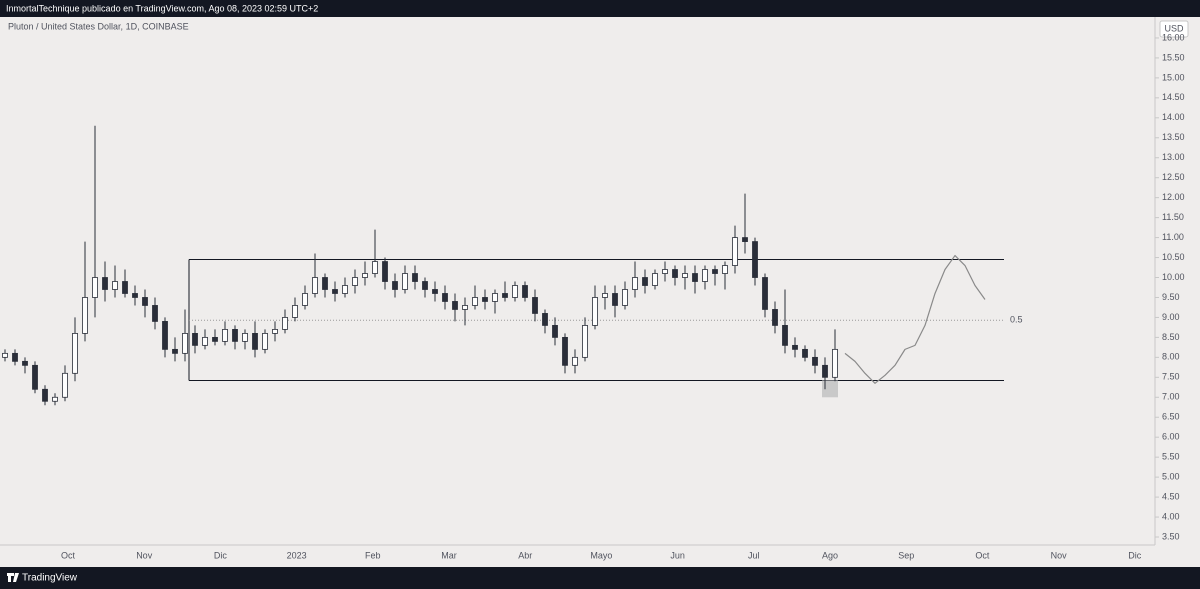 Image resolution: width=1200 pixels, height=589 pixels. I want to click on y-tick-label: 4.00, so click(1171, 516).